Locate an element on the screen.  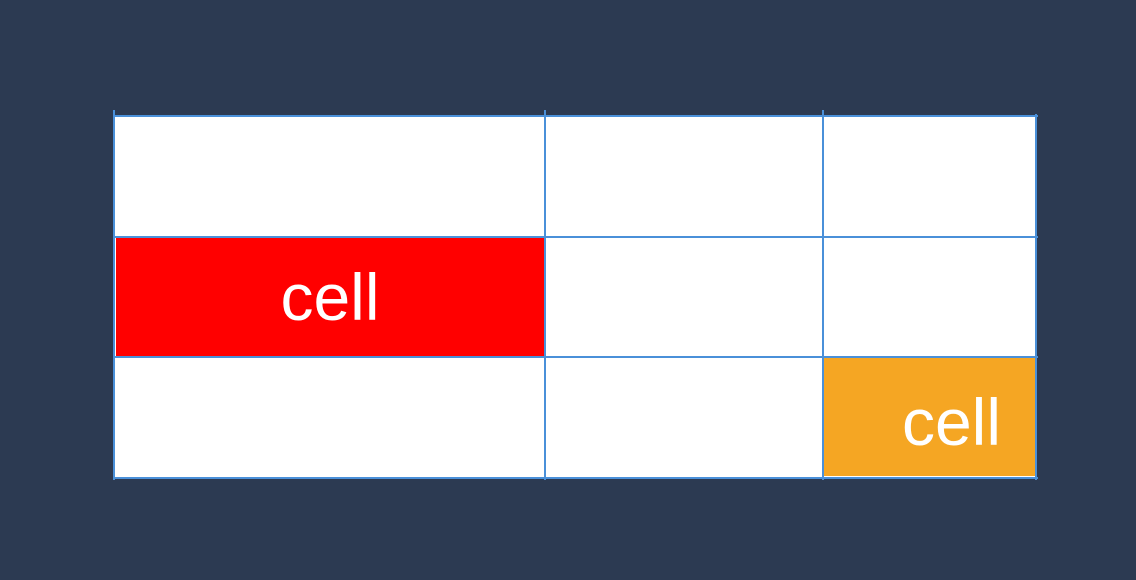
highlighted-cell-orange: cell is located at coordinates (929, 417).